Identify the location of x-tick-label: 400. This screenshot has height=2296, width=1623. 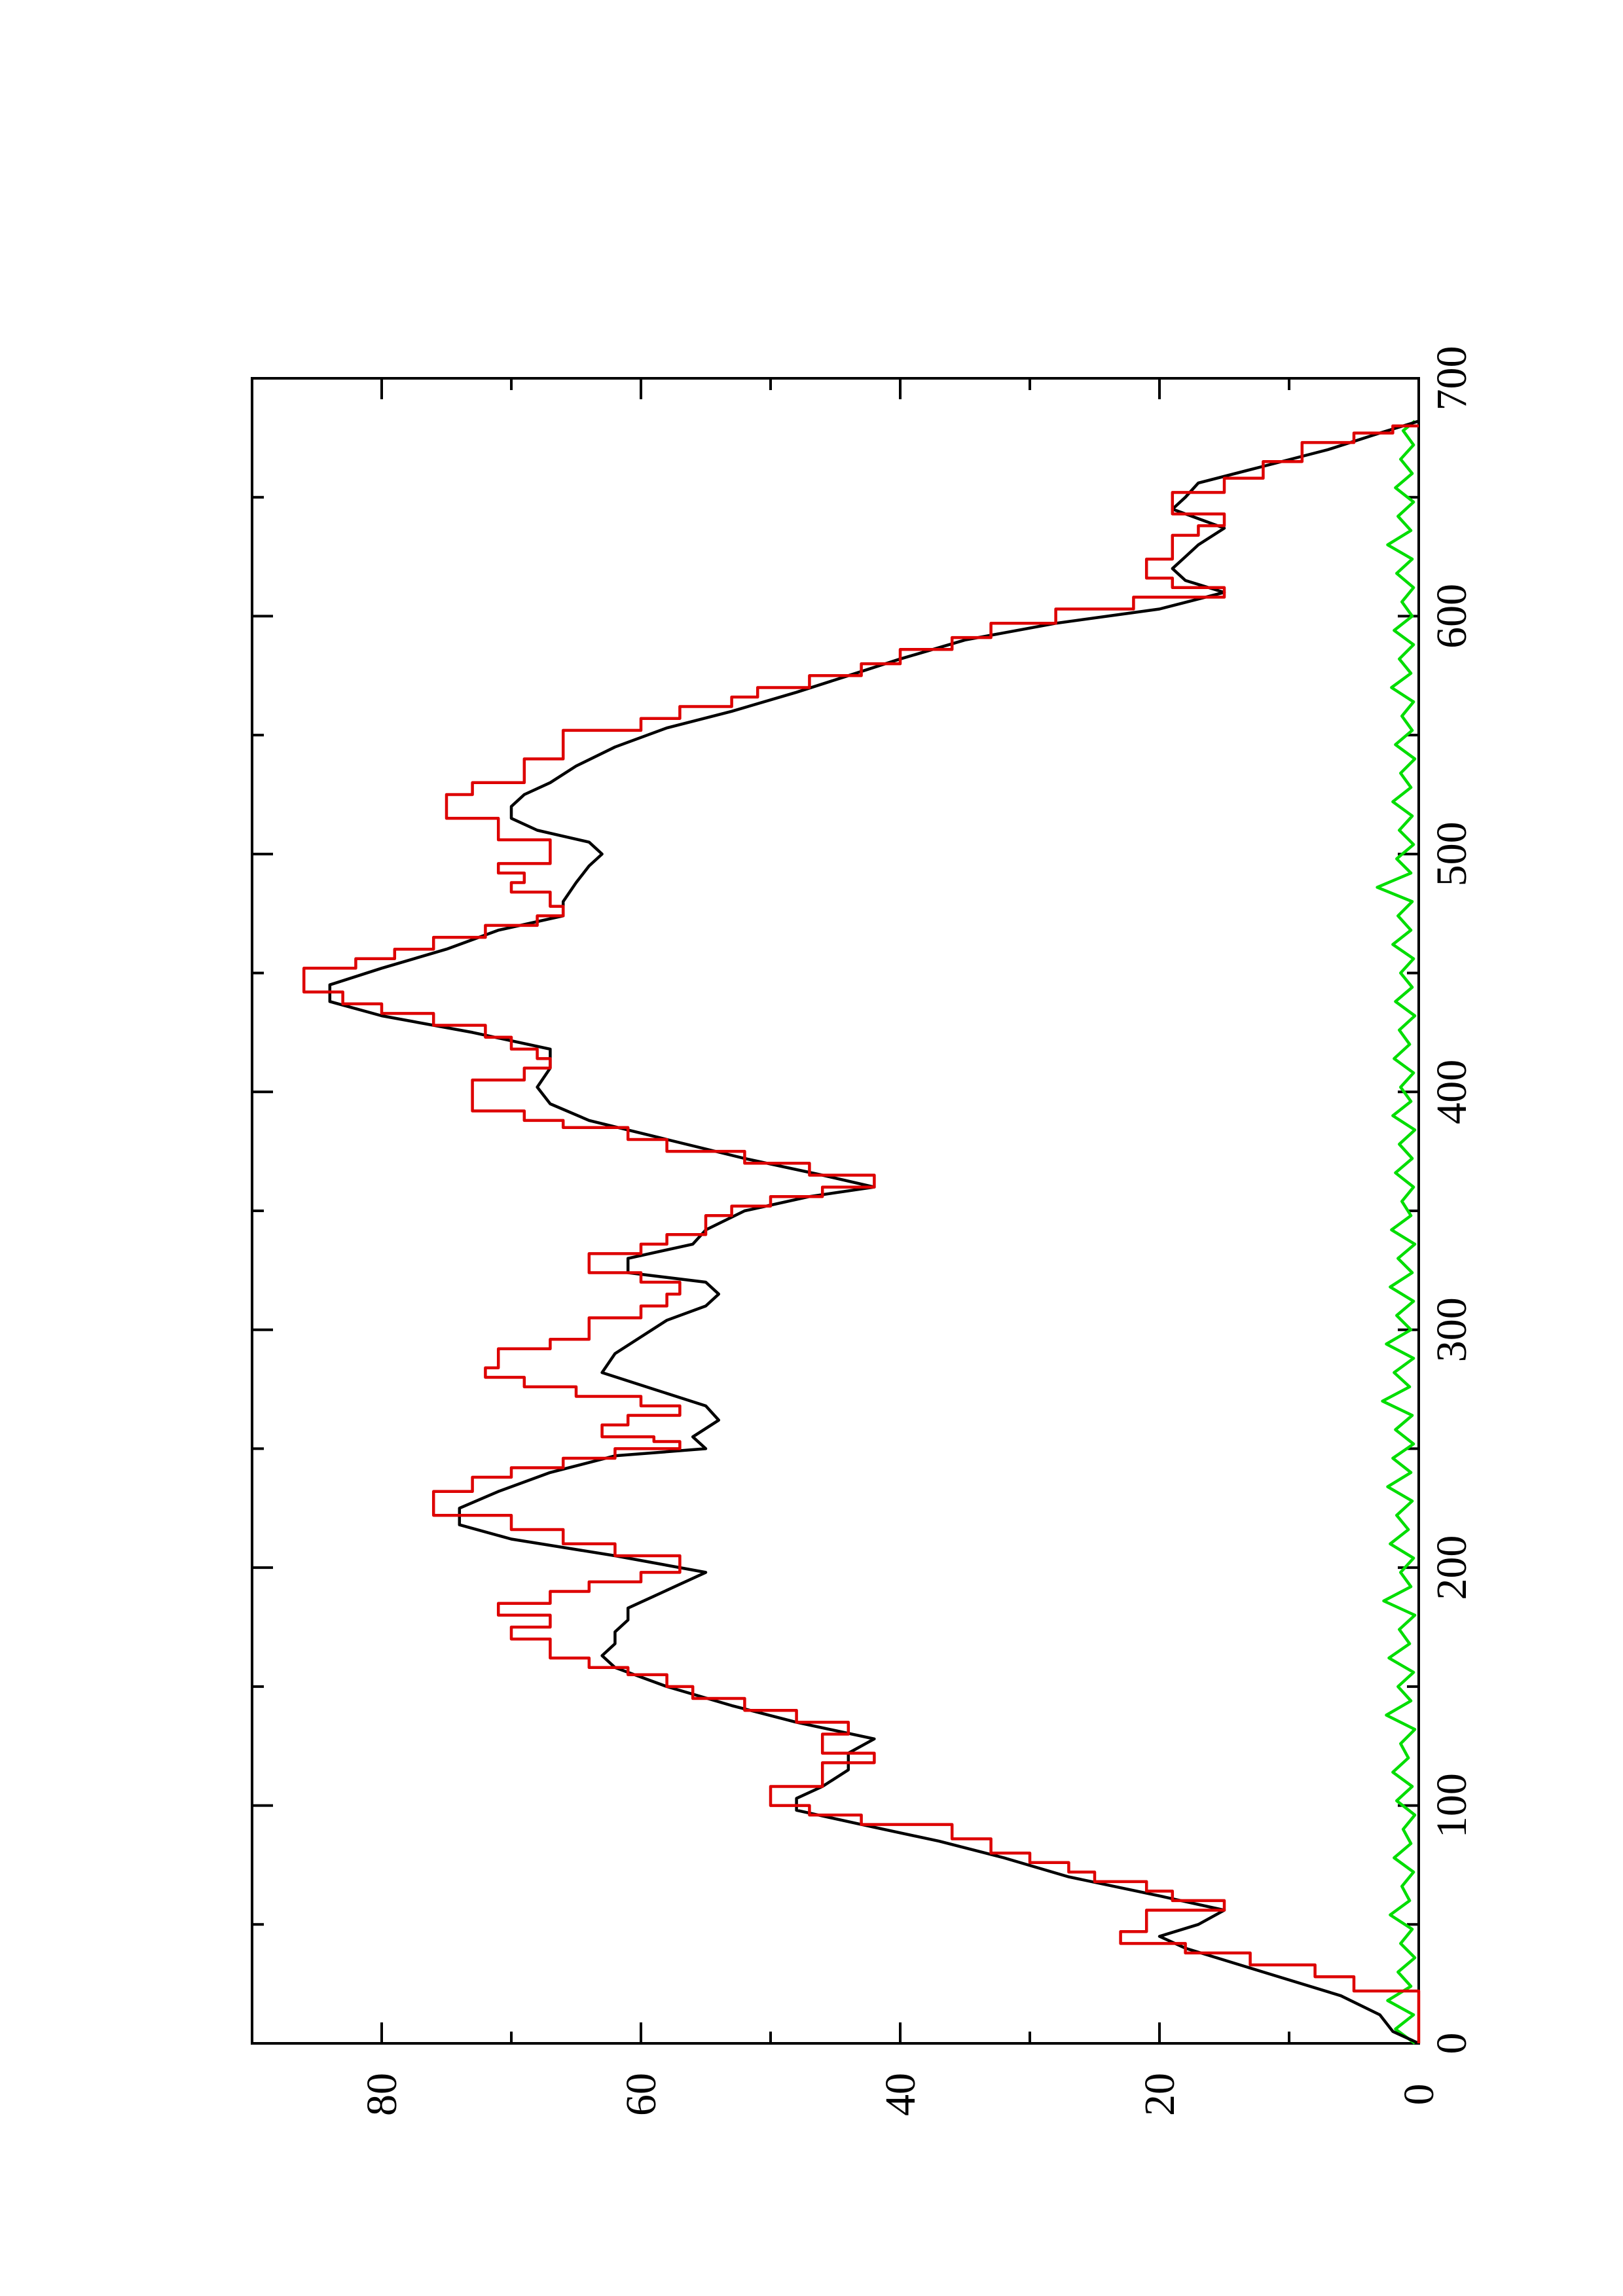
(1452, 1092).